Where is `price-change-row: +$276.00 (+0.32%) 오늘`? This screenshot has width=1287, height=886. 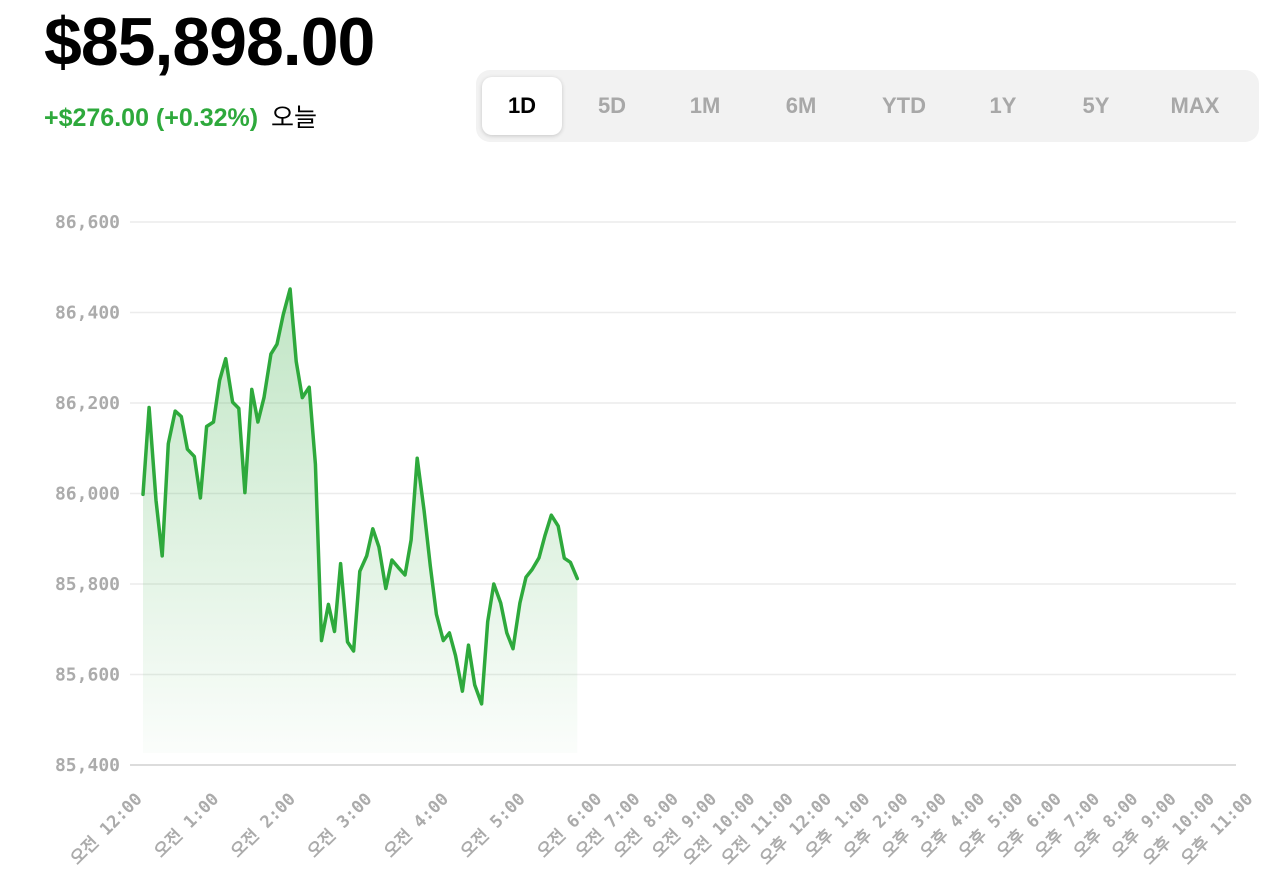
price-change-row: +$276.00 (+0.32%) 오늘 is located at coordinates (180, 118).